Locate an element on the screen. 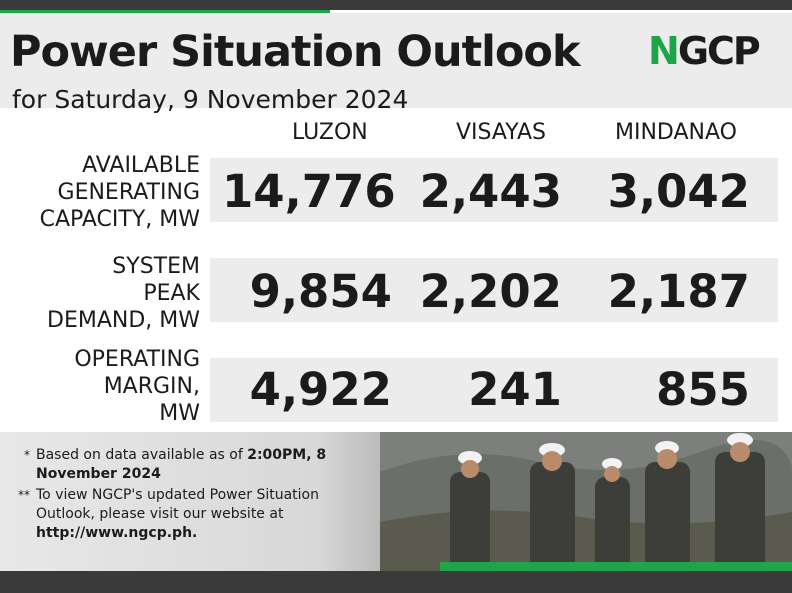 The height and width of the screenshot is (593, 792). footnote-1-text: Based on data available as of is located at coordinates (142, 455).